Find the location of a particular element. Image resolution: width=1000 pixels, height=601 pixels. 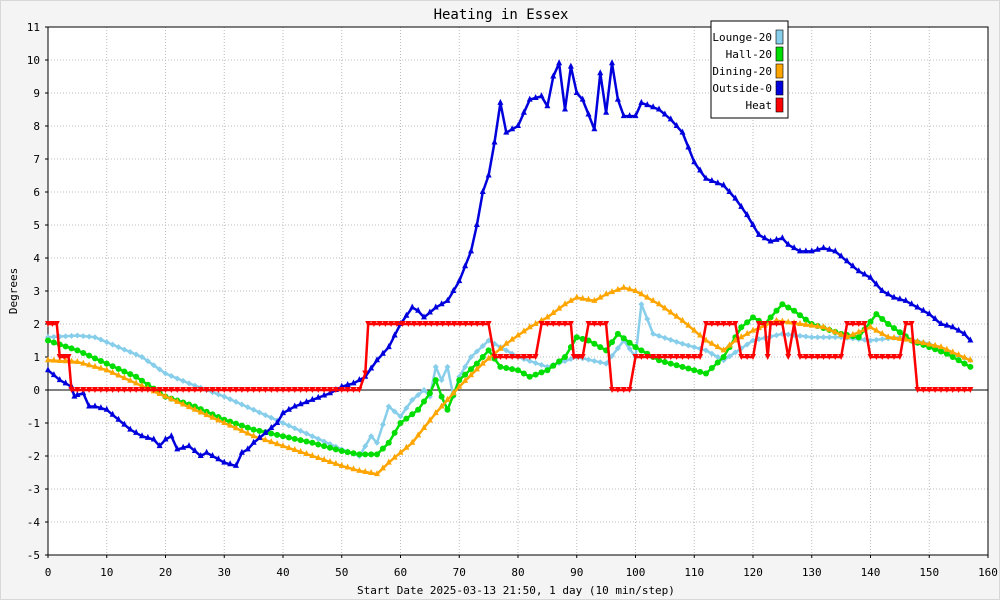

x-tick-label: 100 is located at coordinates (636, 572).